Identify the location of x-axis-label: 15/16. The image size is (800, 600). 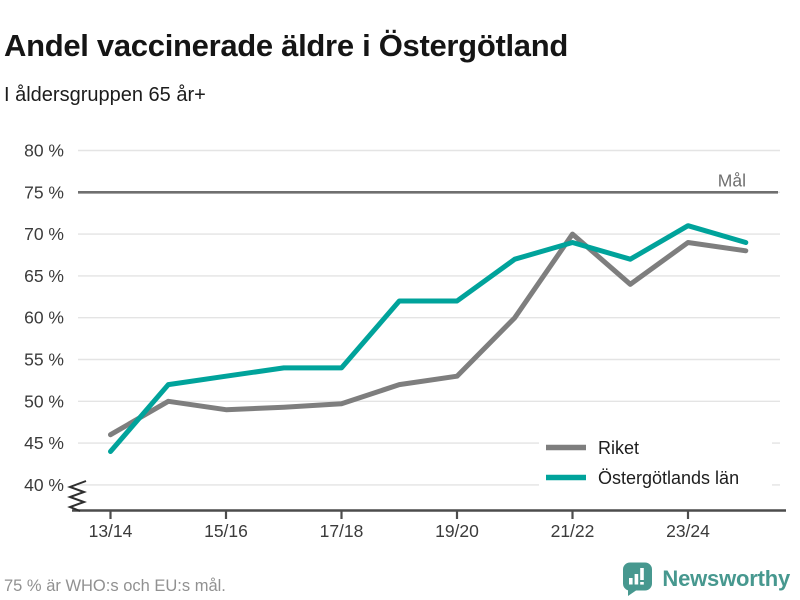
(226, 531).